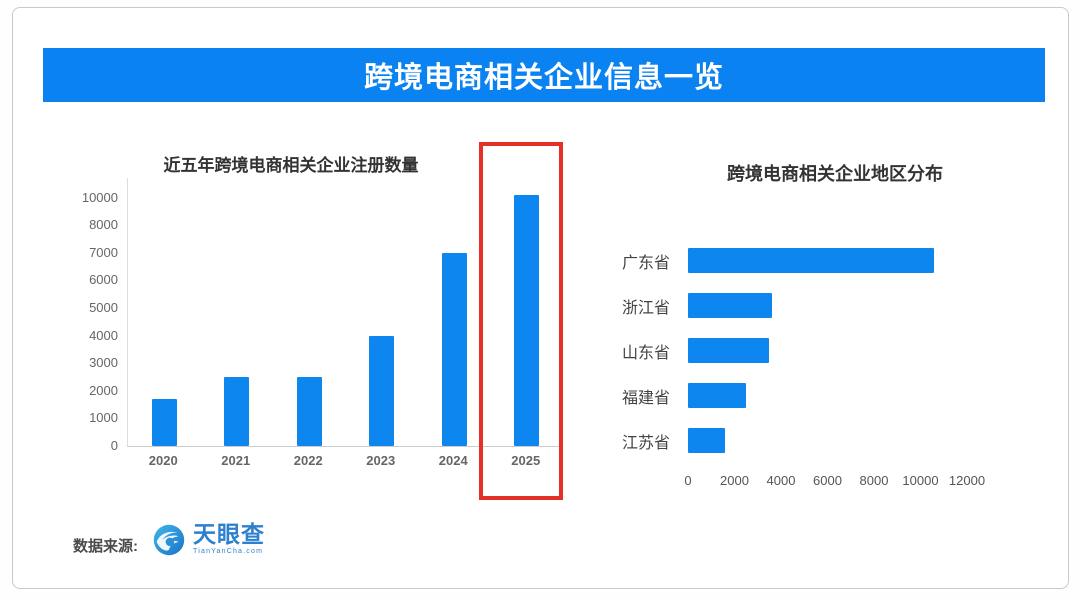 Image resolution: width=1080 pixels, height=599 pixels. What do you see at coordinates (646, 443) in the screenshot?
I see `region-label-江苏省: 江苏省` at bounding box center [646, 443].